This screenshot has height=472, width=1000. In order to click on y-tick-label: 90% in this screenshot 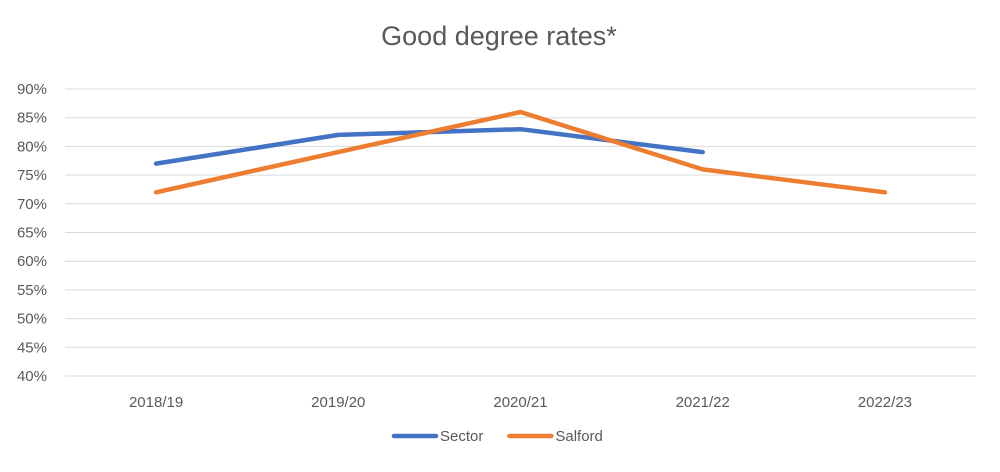, I will do `click(32, 89)`.